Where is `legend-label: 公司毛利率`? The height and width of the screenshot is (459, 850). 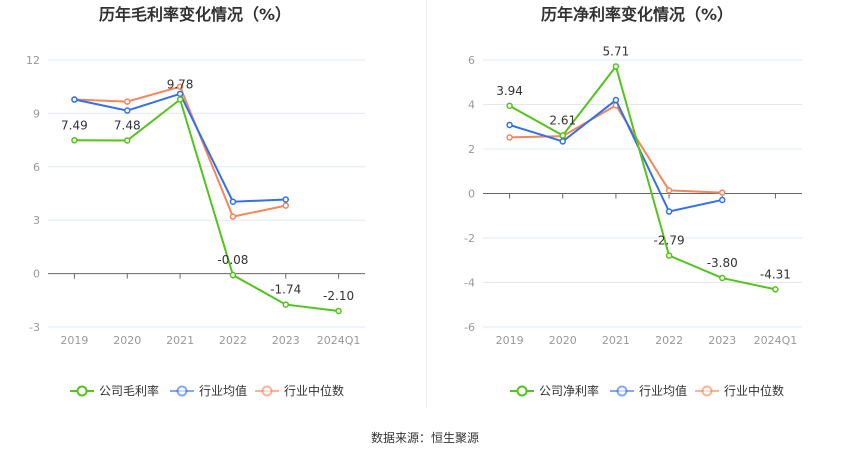 legend-label: 公司毛利率 is located at coordinates (129, 390).